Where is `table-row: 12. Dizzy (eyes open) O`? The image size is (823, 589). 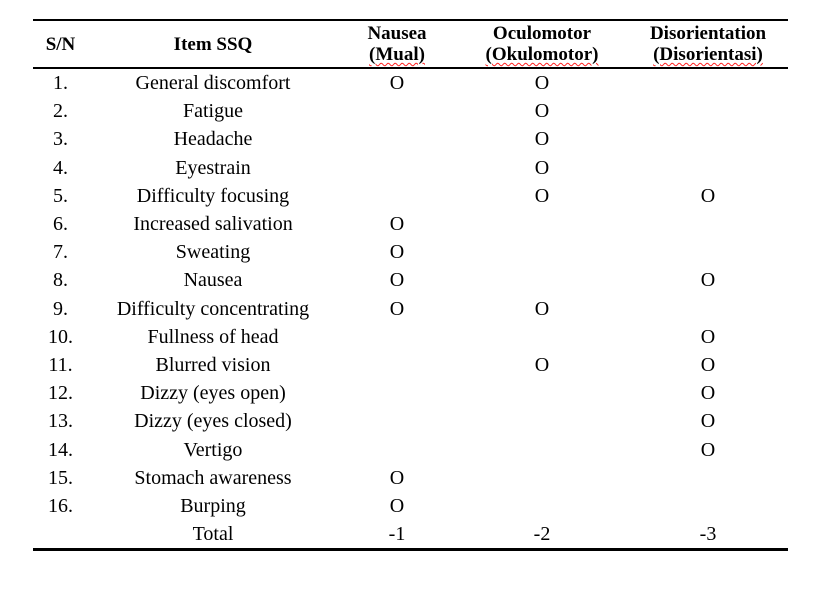
table-row: 12. Dizzy (eyes open) O is located at coordinates (410, 393).